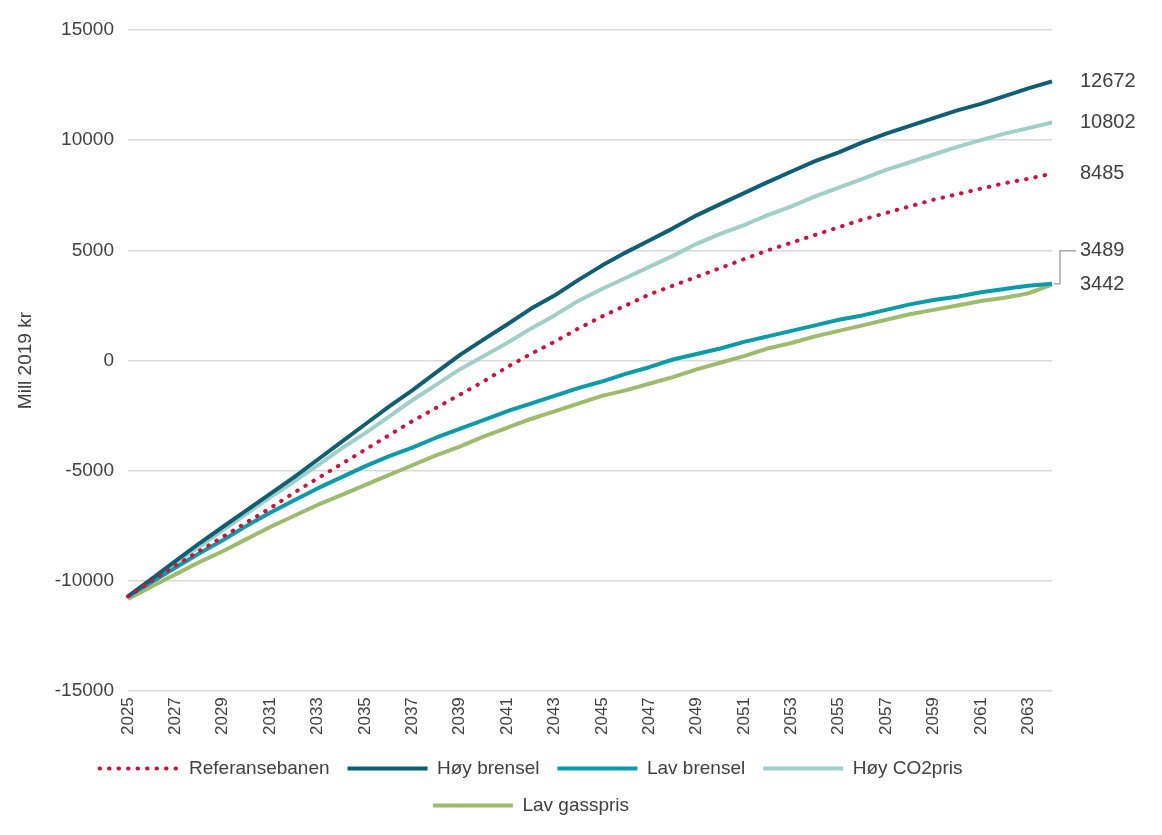 This screenshot has height=835, width=1162. I want to click on x-tick-label: 2031, so click(269, 716).